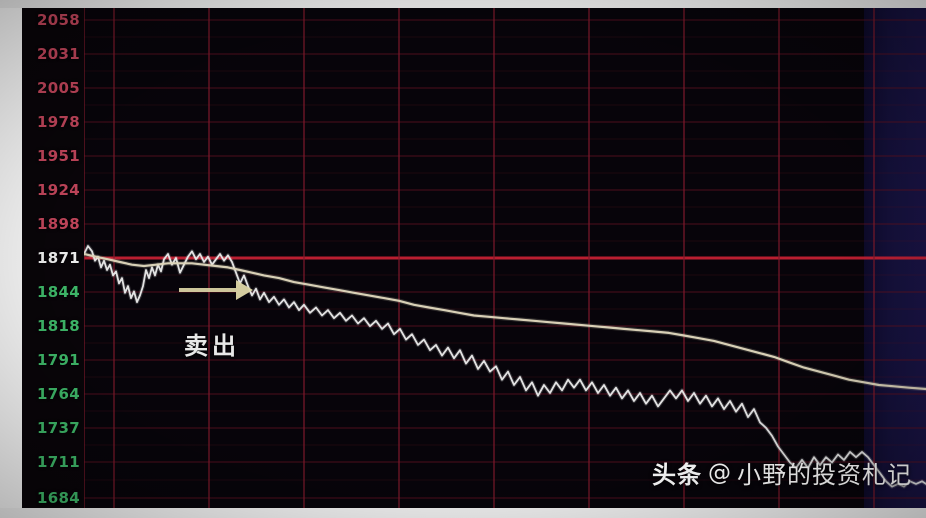 Image resolution: width=926 pixels, height=518 pixels. What do you see at coordinates (58, 54) in the screenshot?
I see `y-axis-tick-2031: 2031` at bounding box center [58, 54].